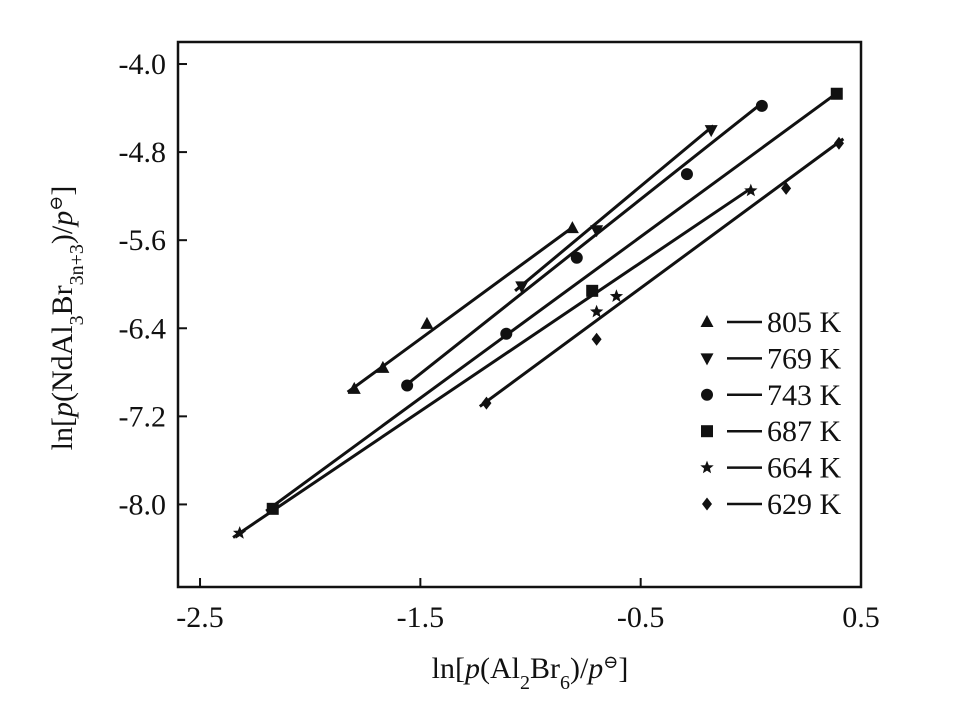 Image resolution: width=962 pixels, height=710 pixels. What do you see at coordinates (143, 240) in the screenshot?
I see `y-tick-label: -5.6` at bounding box center [143, 240].